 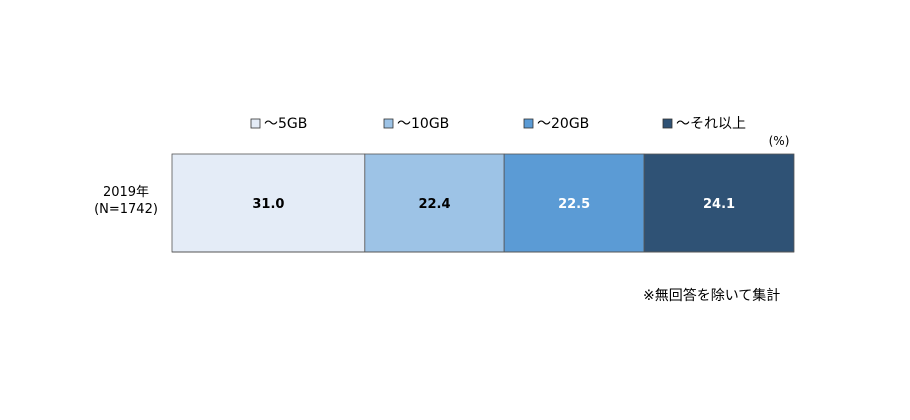 I want to click on data-label: 22.5, so click(x=574, y=204).